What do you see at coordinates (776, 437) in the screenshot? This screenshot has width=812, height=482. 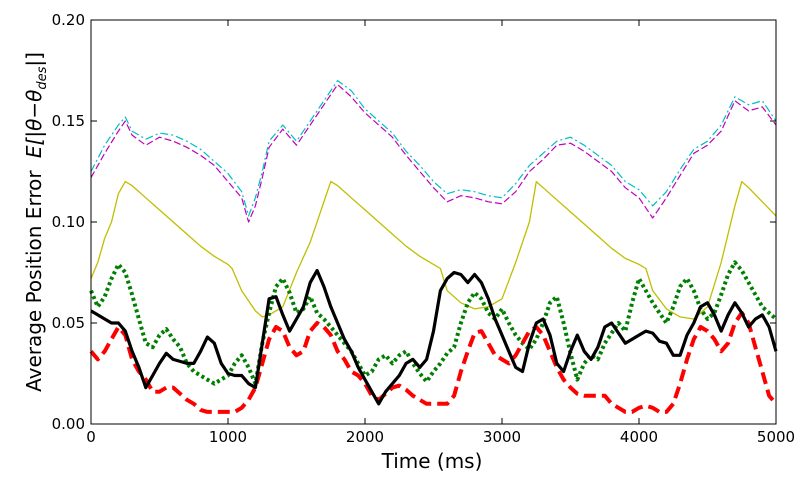 I see `x-tick-label: 5000` at bounding box center [776, 437].